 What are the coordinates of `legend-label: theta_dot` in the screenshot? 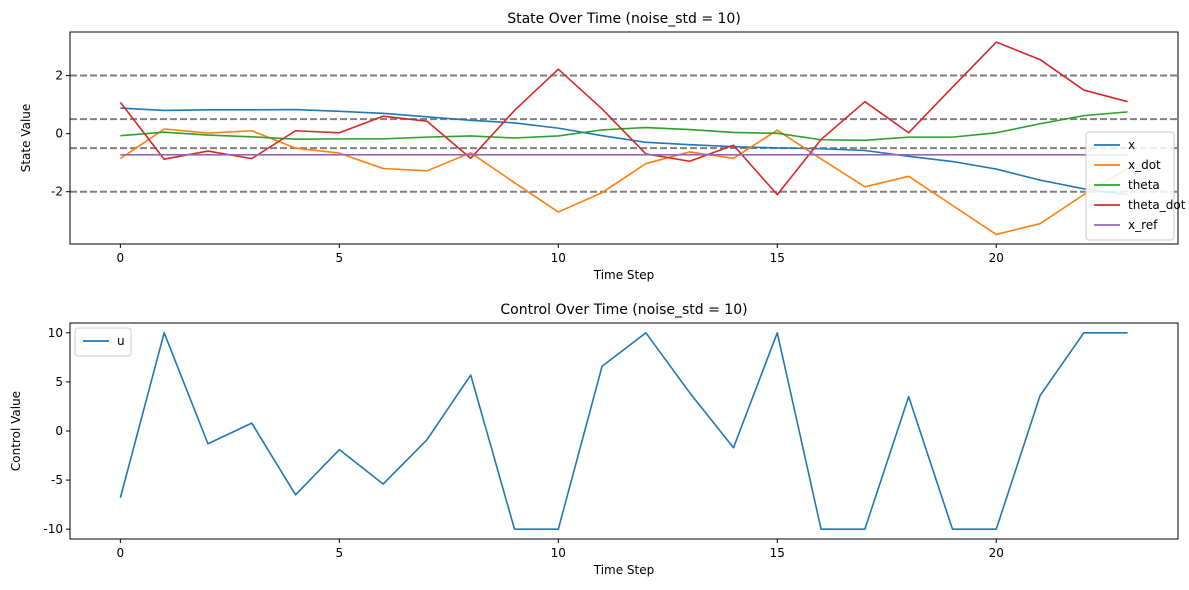 It's located at (1157, 205).